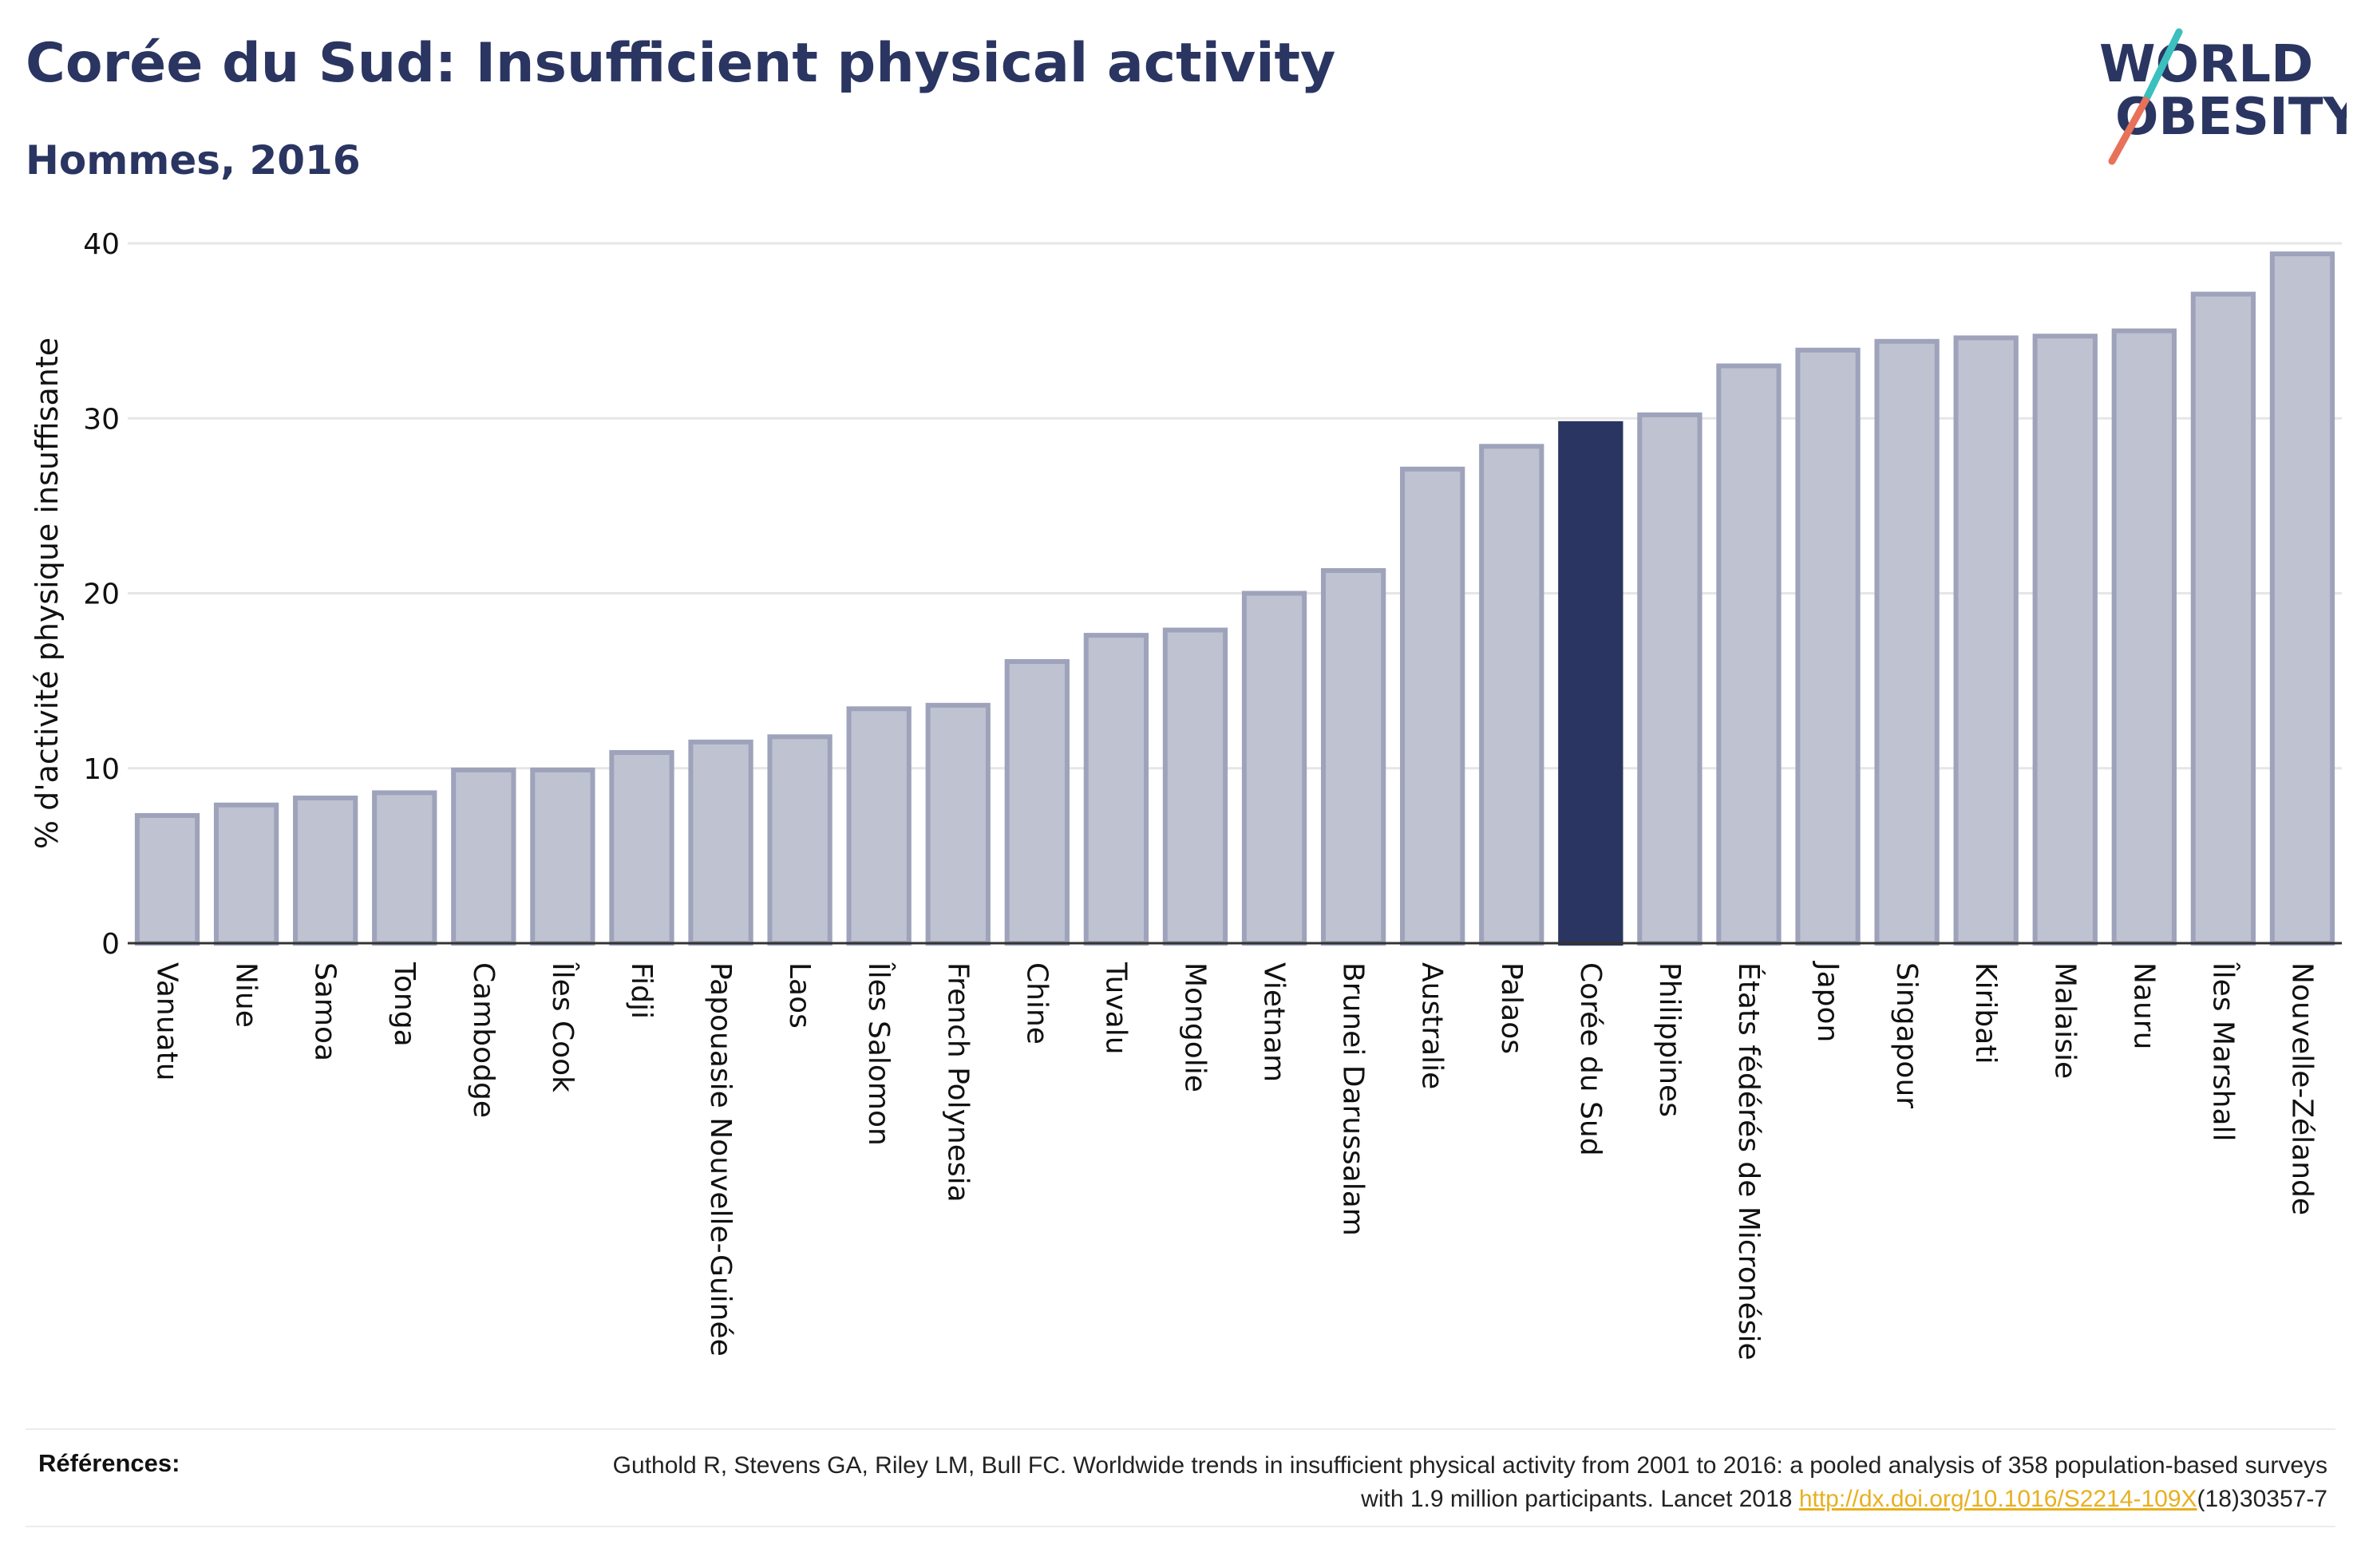  I want to click on x-tick-label: Îles Salomon, so click(879, 1054).